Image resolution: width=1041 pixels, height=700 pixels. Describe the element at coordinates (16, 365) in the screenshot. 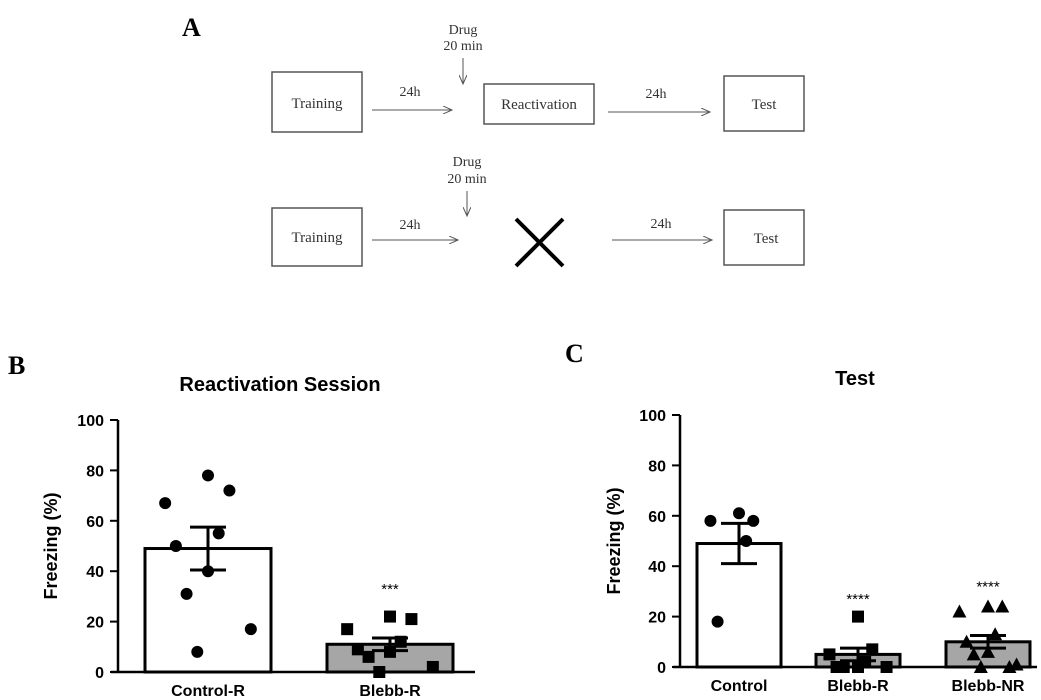

I see `panel-label-b: B` at that location.